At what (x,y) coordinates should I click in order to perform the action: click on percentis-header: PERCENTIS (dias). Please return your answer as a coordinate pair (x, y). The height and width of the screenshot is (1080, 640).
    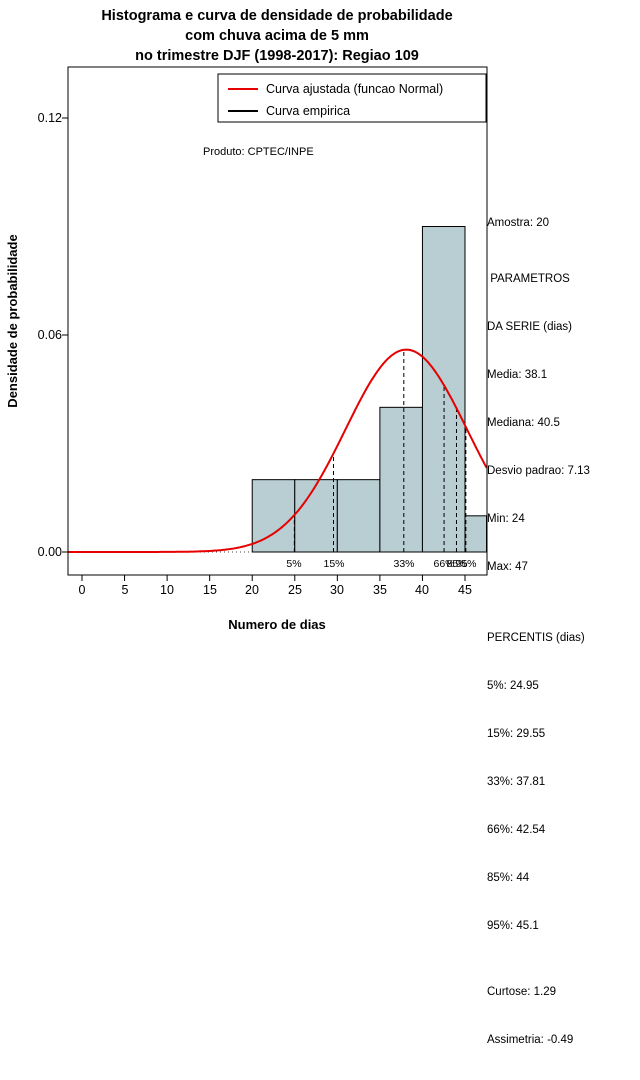
    Looking at the image, I should click on (536, 638).